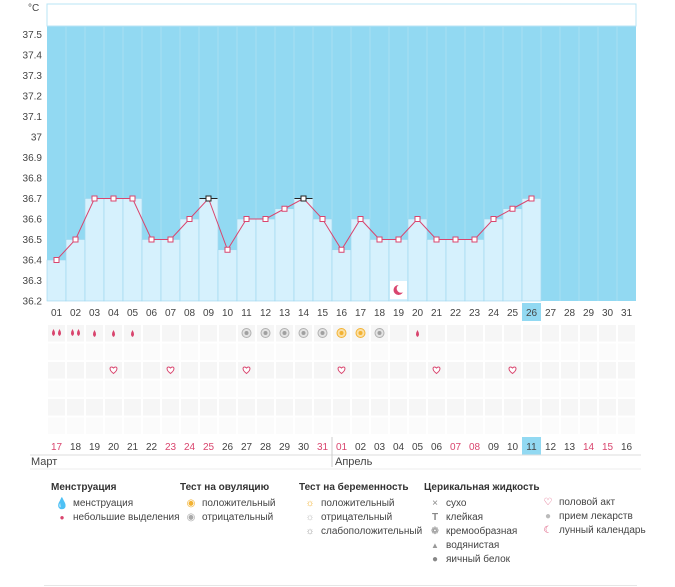 The height and width of the screenshot is (587, 675). I want to click on date-label: 21, so click(133, 447).